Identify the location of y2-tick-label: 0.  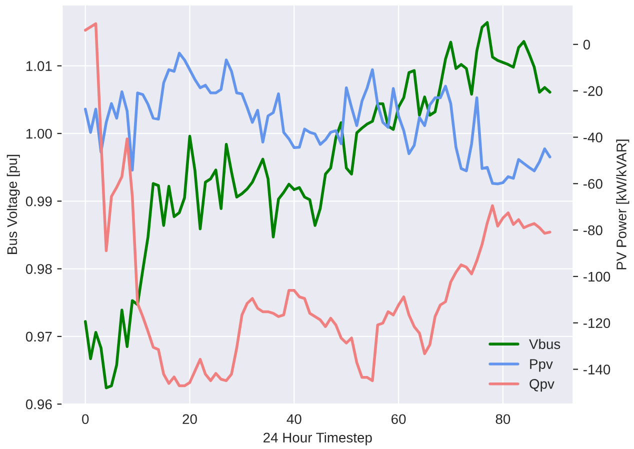
(586, 45).